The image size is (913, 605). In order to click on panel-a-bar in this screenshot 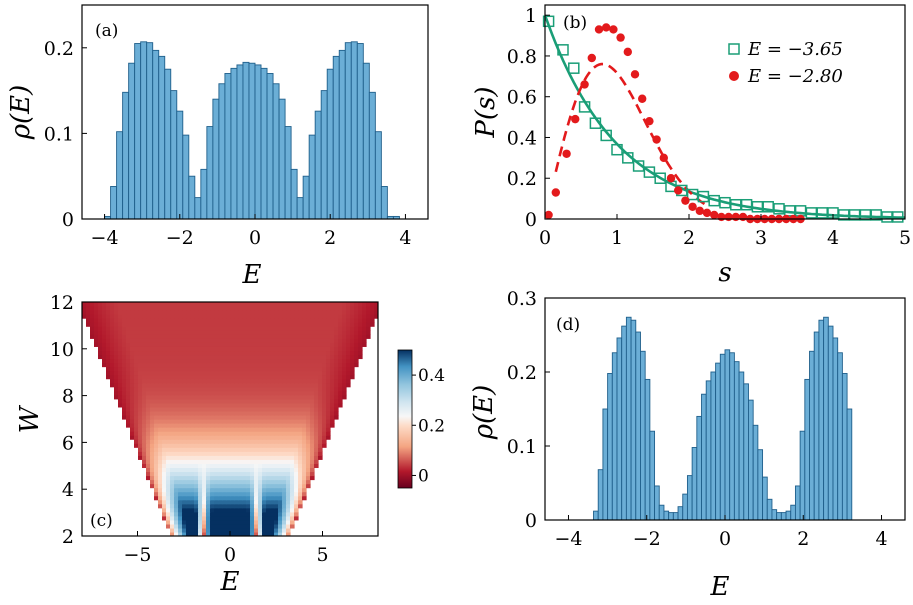, I will do `click(366, 141)`.